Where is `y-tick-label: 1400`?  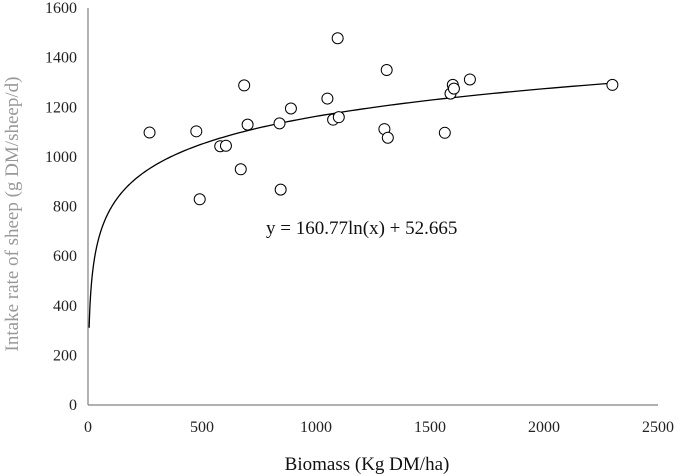
y-tick-label: 1400 is located at coordinates (61, 58).